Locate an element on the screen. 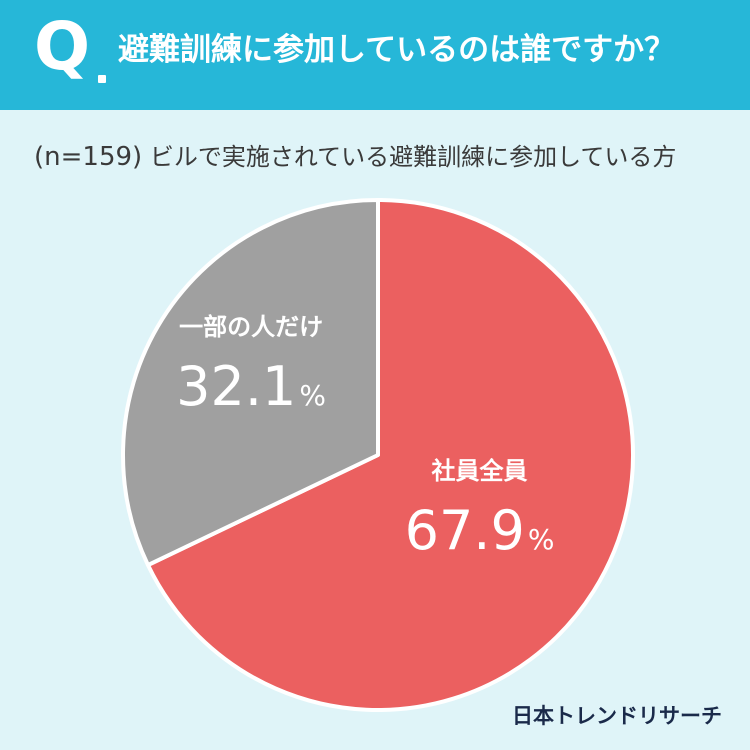 The height and width of the screenshot is (750, 750). q-mark: Q is located at coordinates (62, 46).